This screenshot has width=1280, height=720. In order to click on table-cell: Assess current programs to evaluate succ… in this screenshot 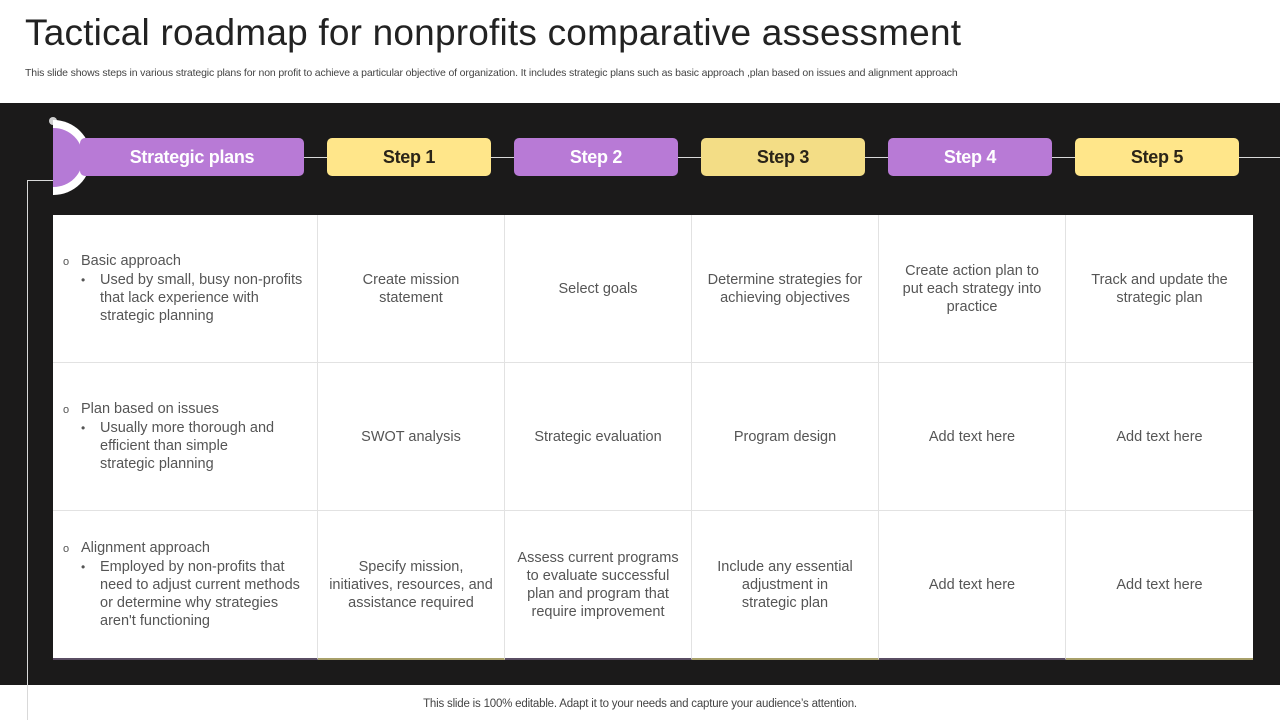, I will do `click(598, 585)`.